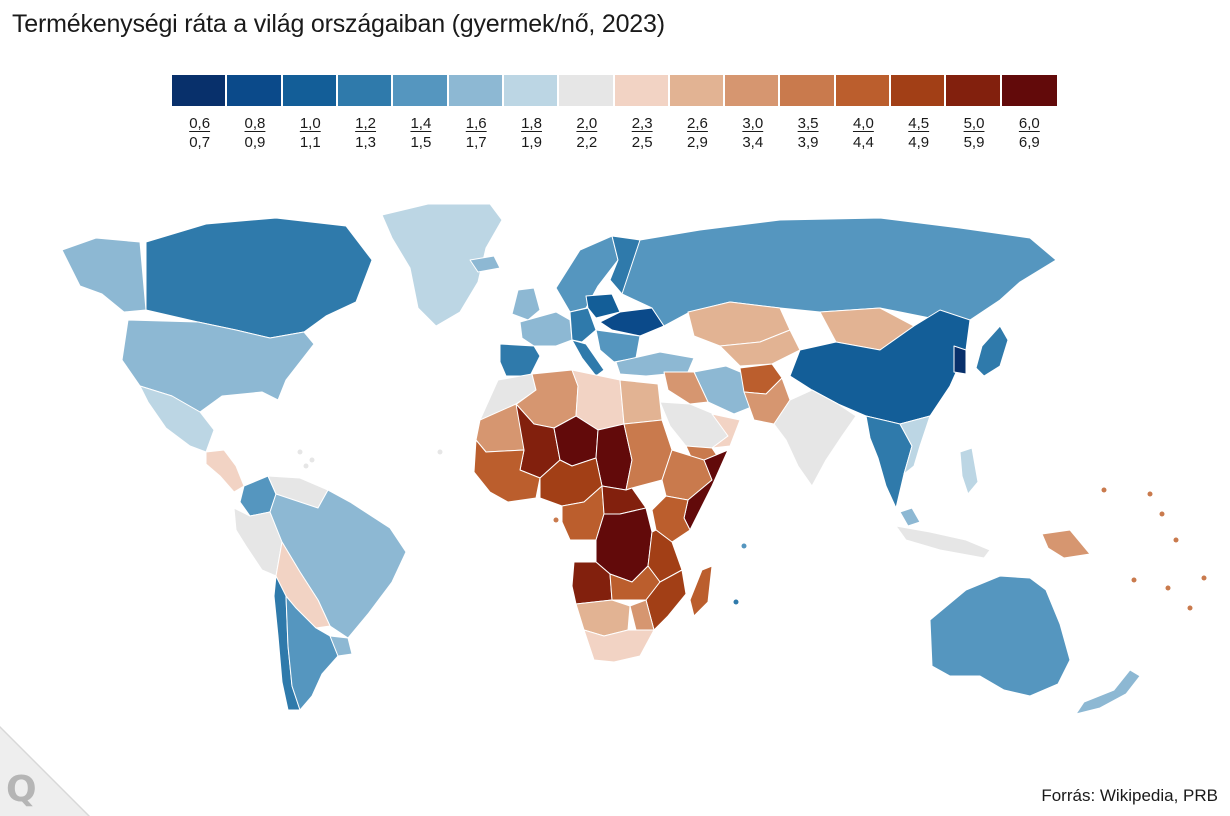  Describe the element at coordinates (485, 264) in the screenshot. I see `country-region: Iceland` at that location.